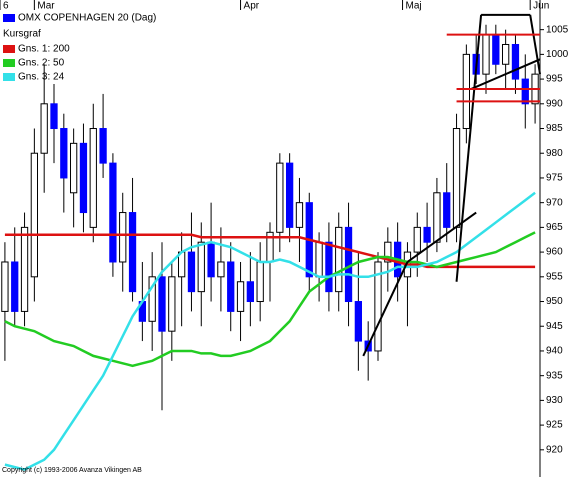  I want to click on x-tick-label: Jun, so click(541, 6).